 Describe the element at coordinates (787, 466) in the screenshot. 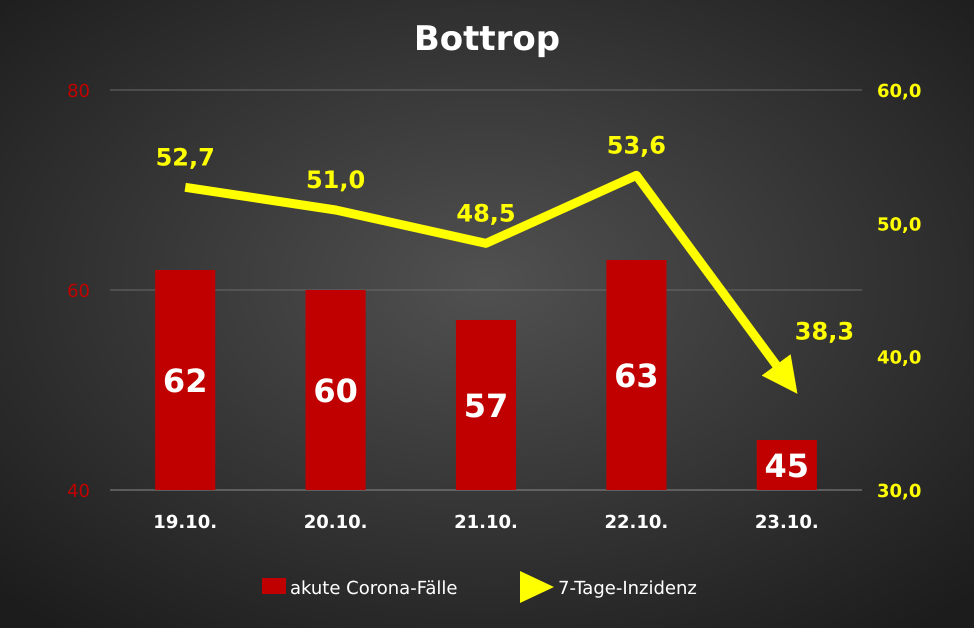

I see `data-label: 45` at that location.